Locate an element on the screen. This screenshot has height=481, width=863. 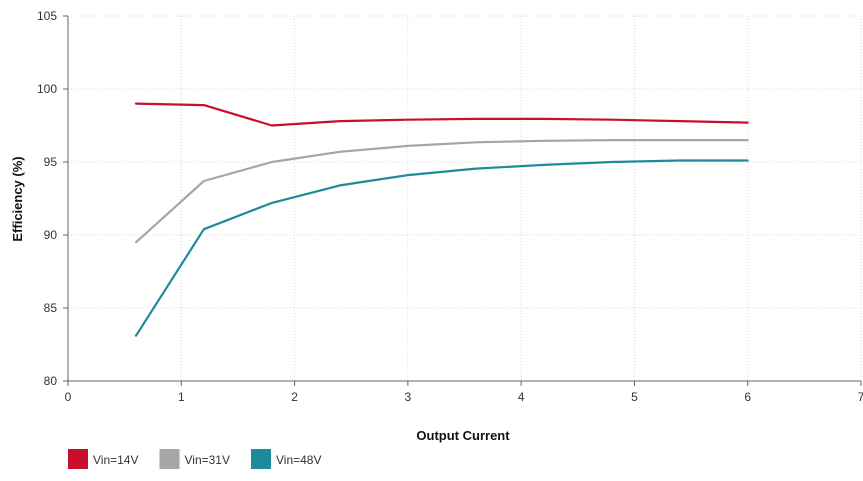
x-tick-label: 6 is located at coordinates (747, 397).